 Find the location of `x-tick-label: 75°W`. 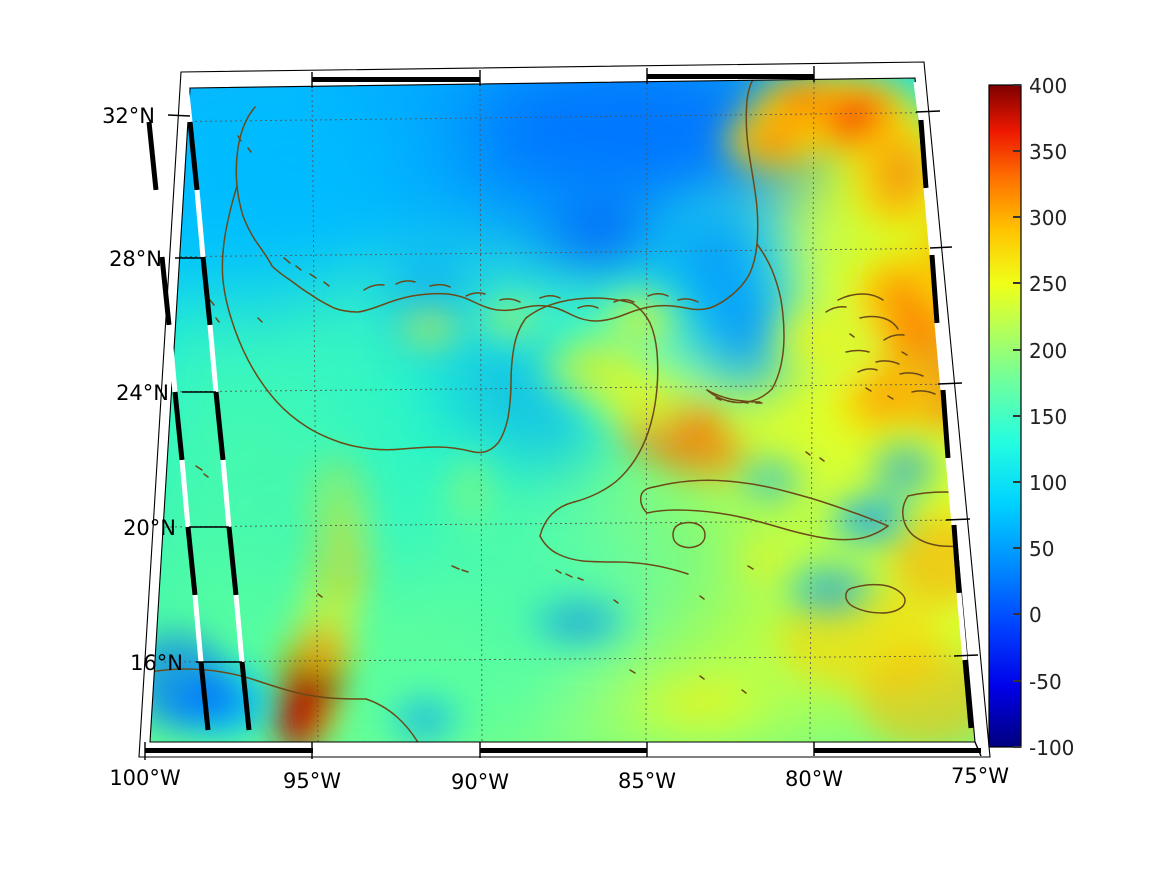

x-tick-label: 75°W is located at coordinates (980, 776).